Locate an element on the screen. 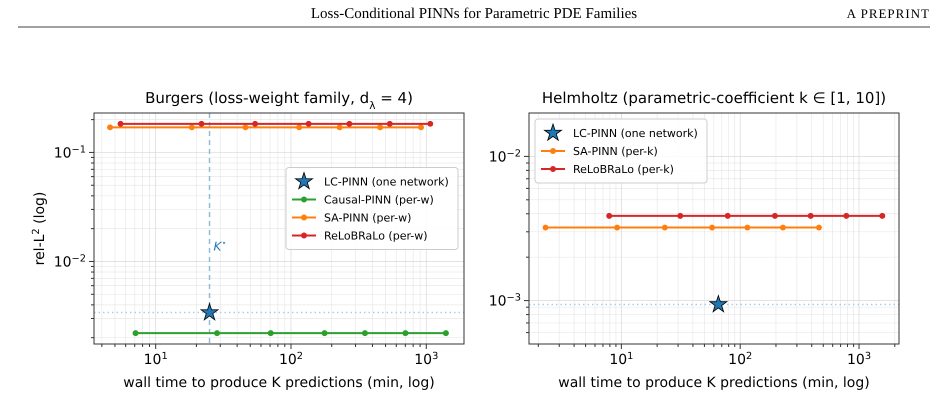 This screenshot has width=948, height=401. chart-title: Burgers (loss-weight family, d$_{λ}$ = 4) is located at coordinates (279, 100).